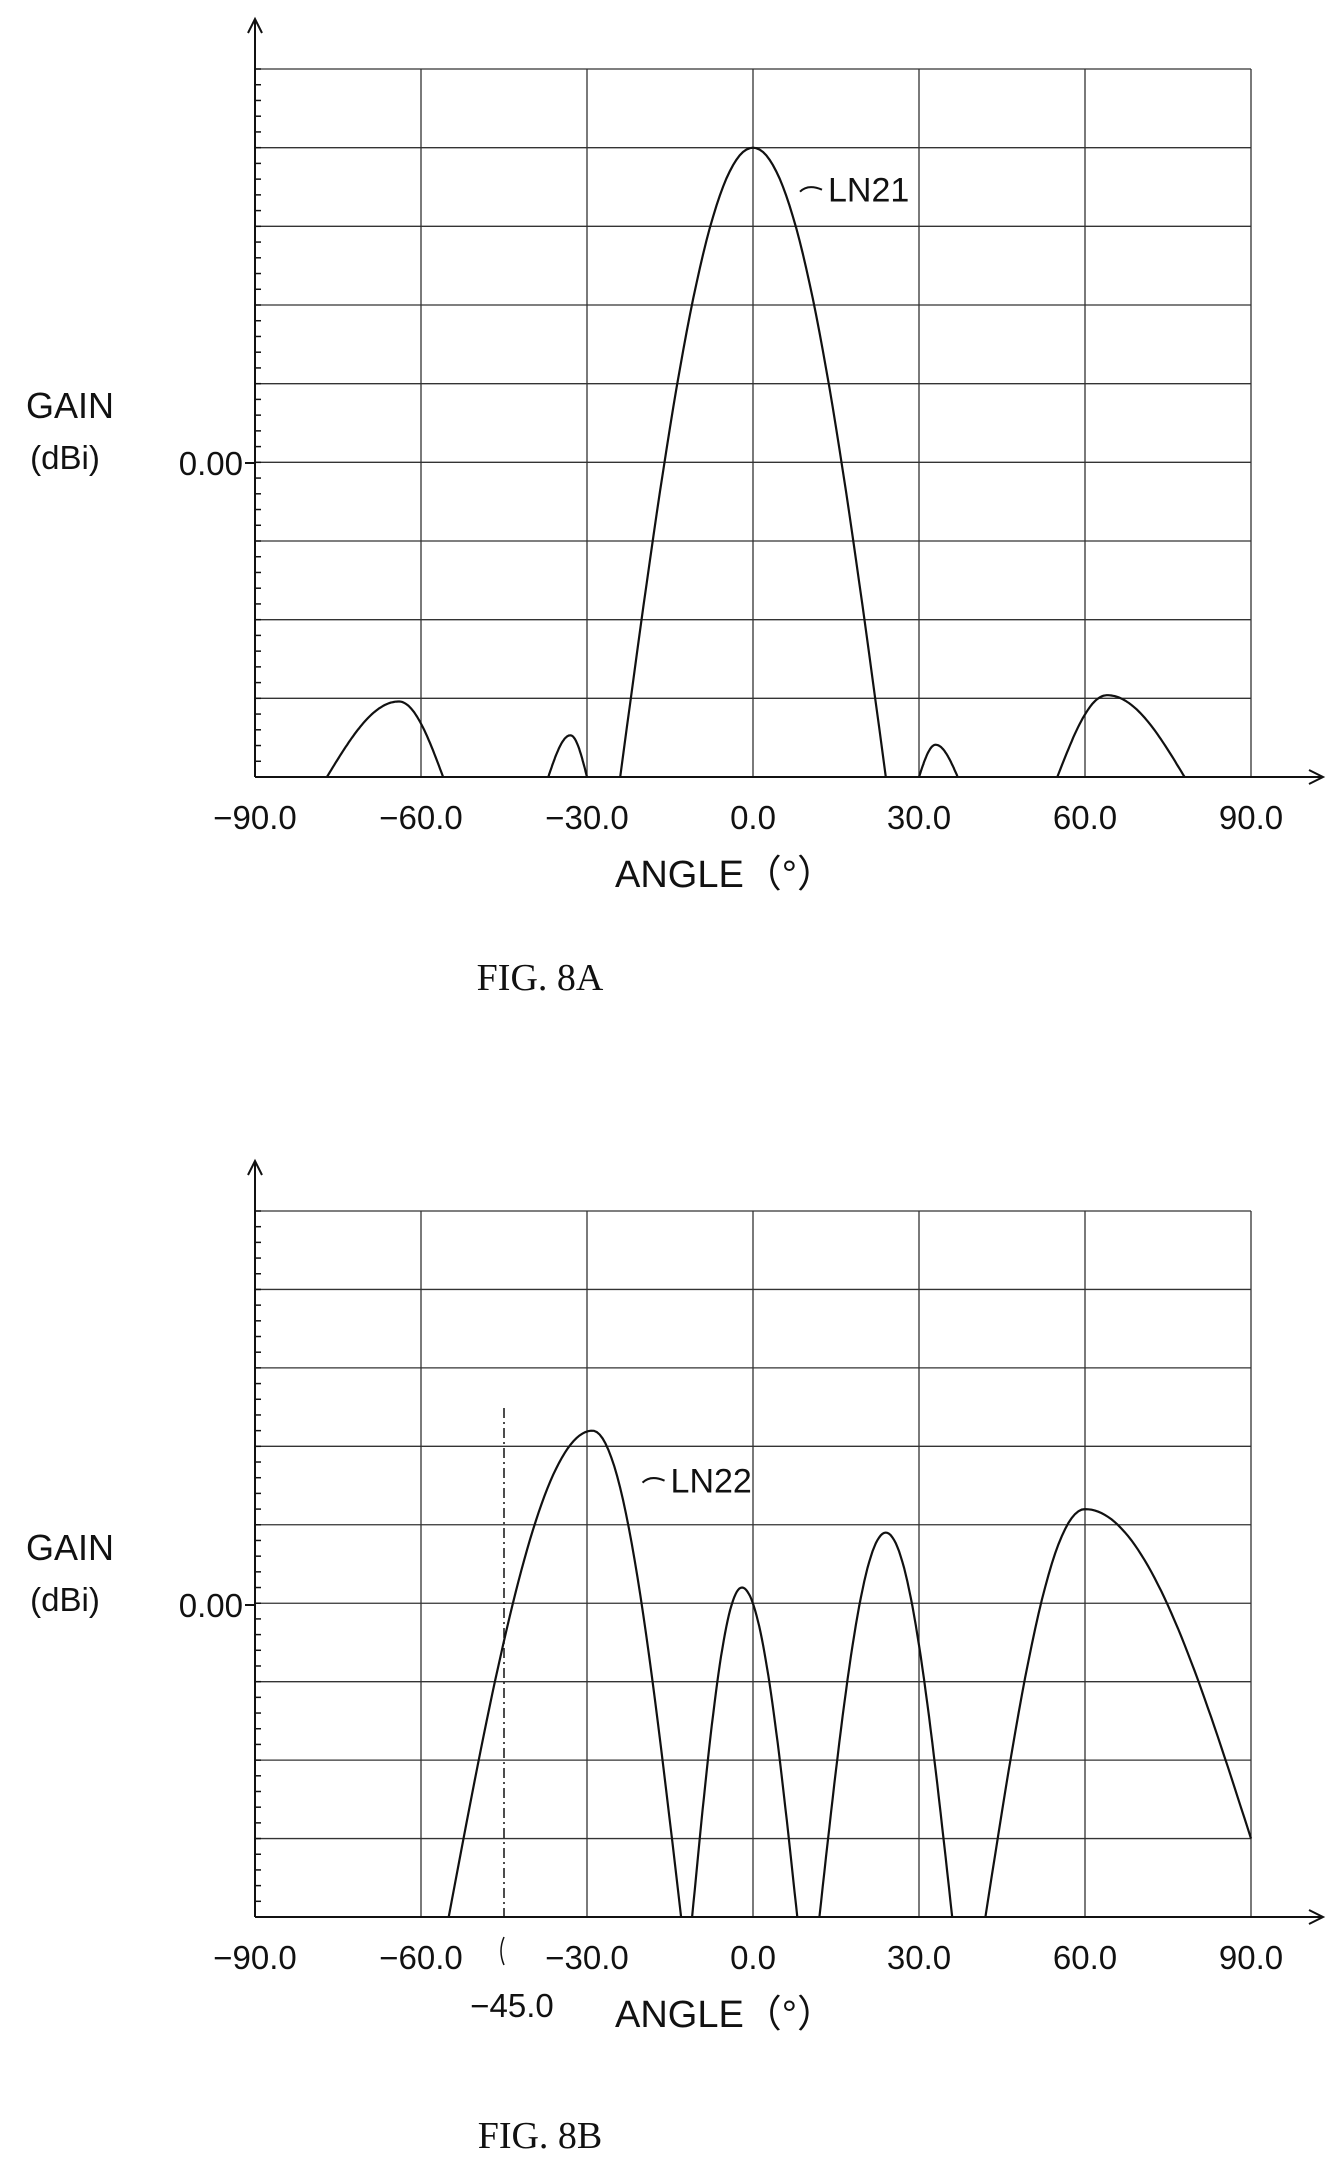 This screenshot has height=2160, width=1344. Describe the element at coordinates (540, 978) in the screenshot. I see `figure-caption: FIG. 8A` at that location.